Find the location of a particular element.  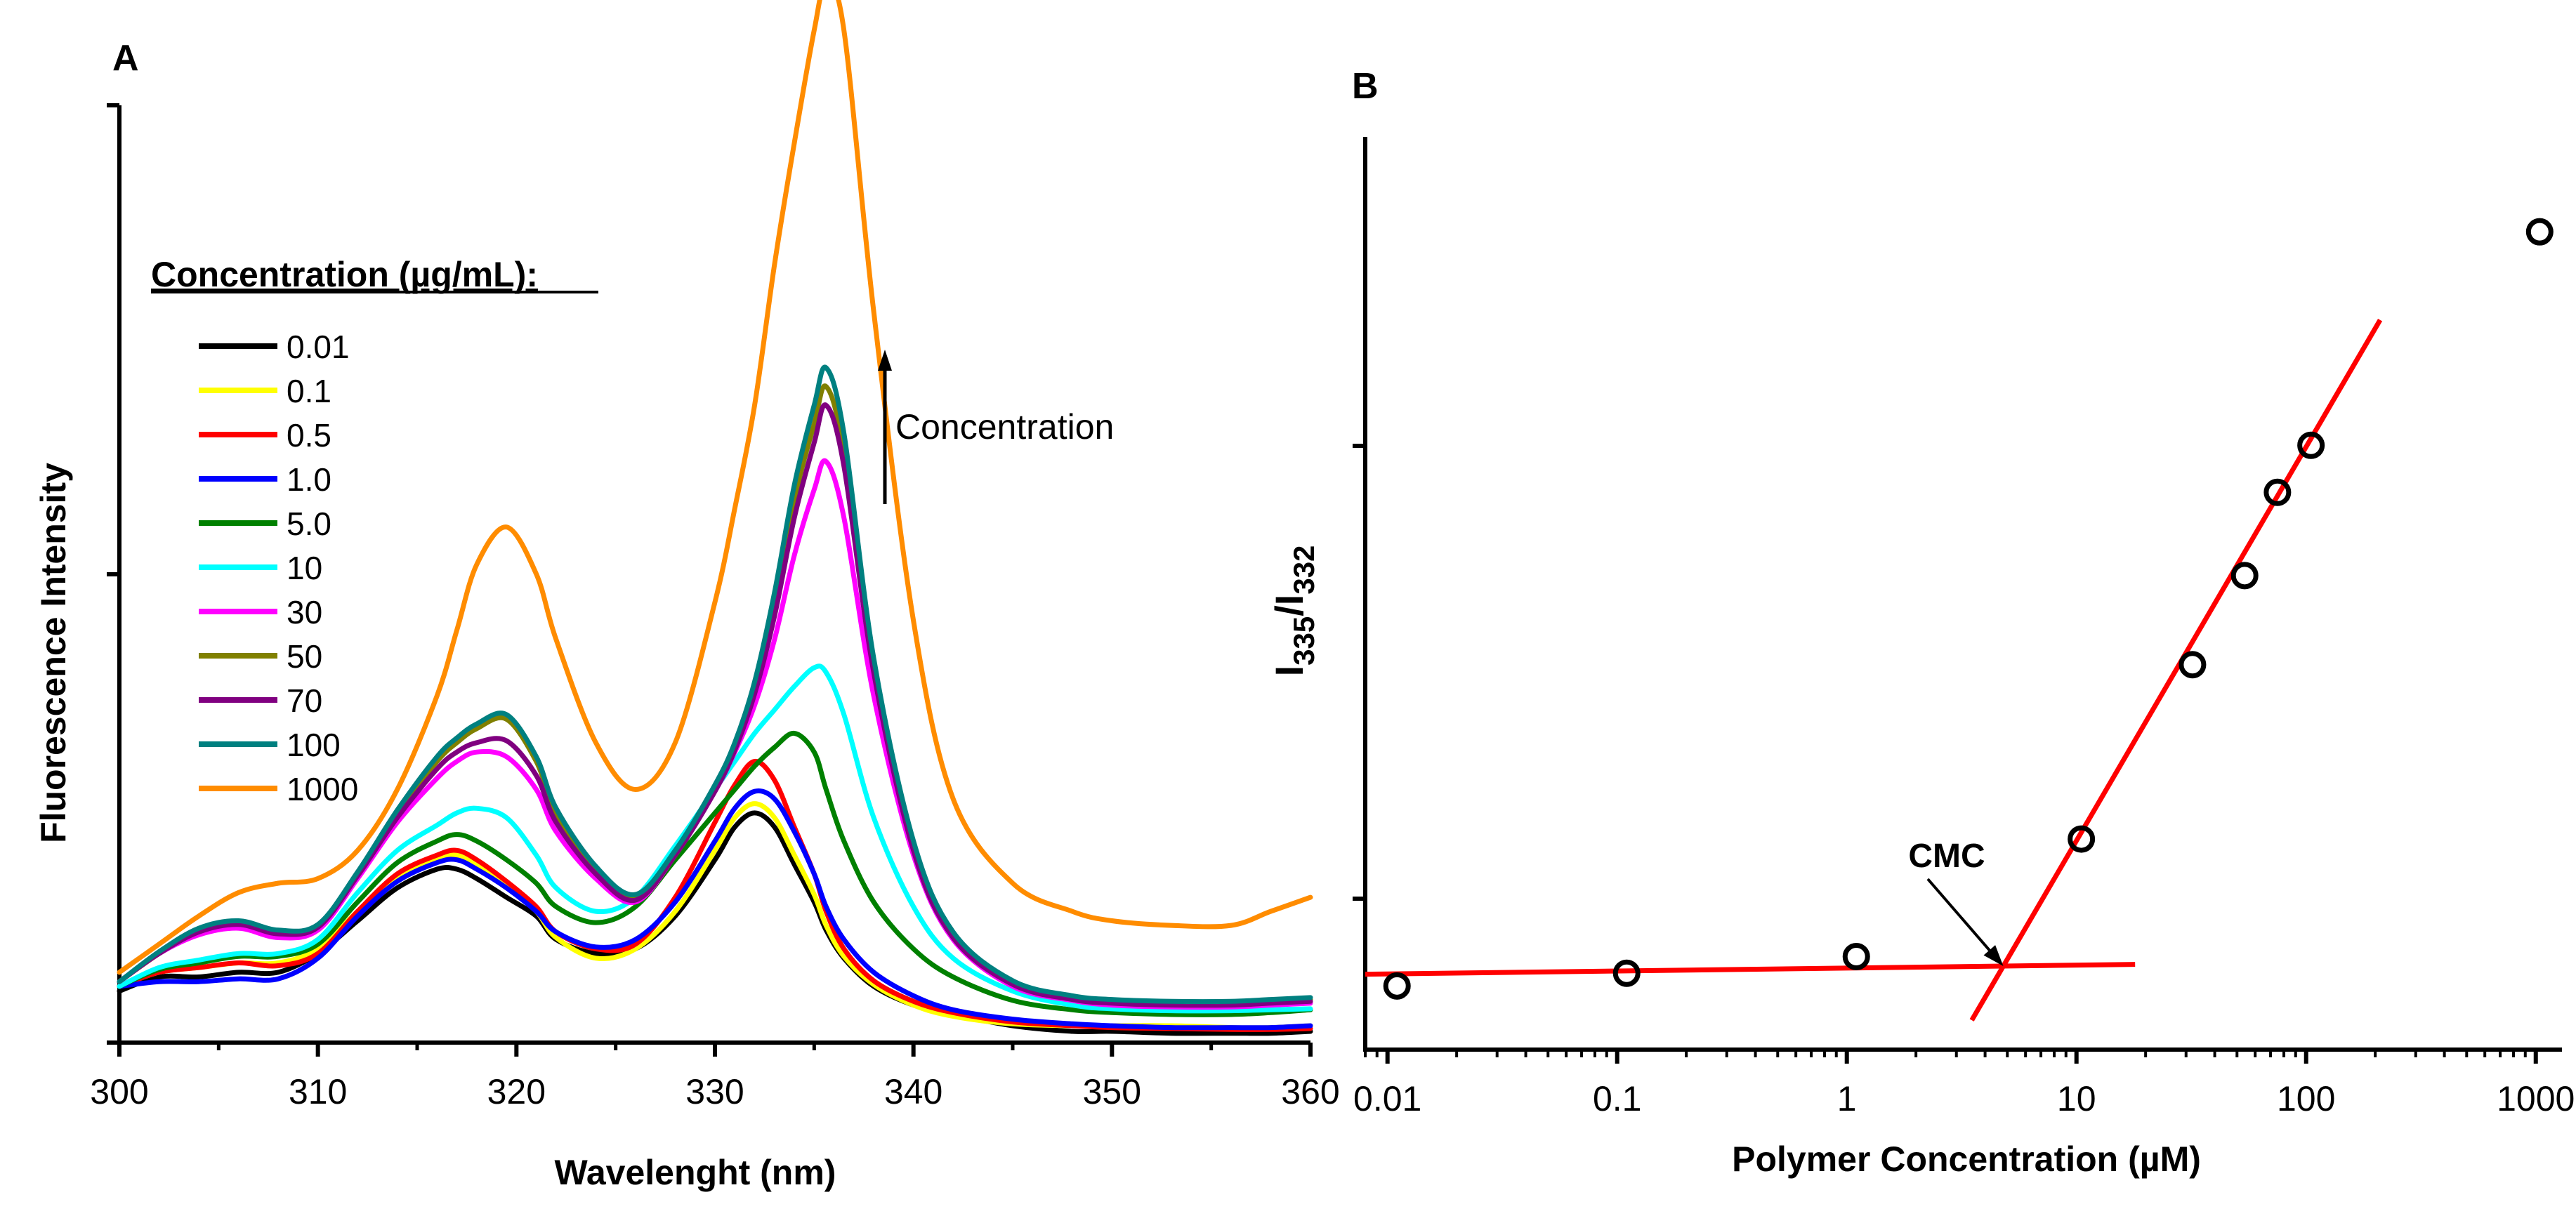

legend-label: 30 is located at coordinates (304, 612).